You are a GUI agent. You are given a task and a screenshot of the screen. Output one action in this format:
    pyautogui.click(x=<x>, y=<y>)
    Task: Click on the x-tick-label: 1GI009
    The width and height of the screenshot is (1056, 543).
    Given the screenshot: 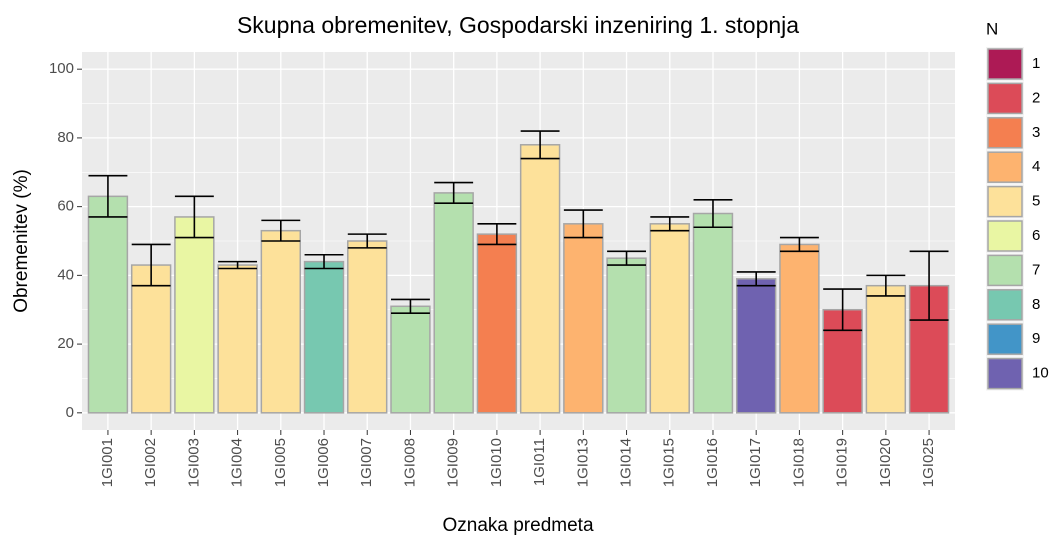 What is the action you would take?
    pyautogui.click(x=453, y=462)
    